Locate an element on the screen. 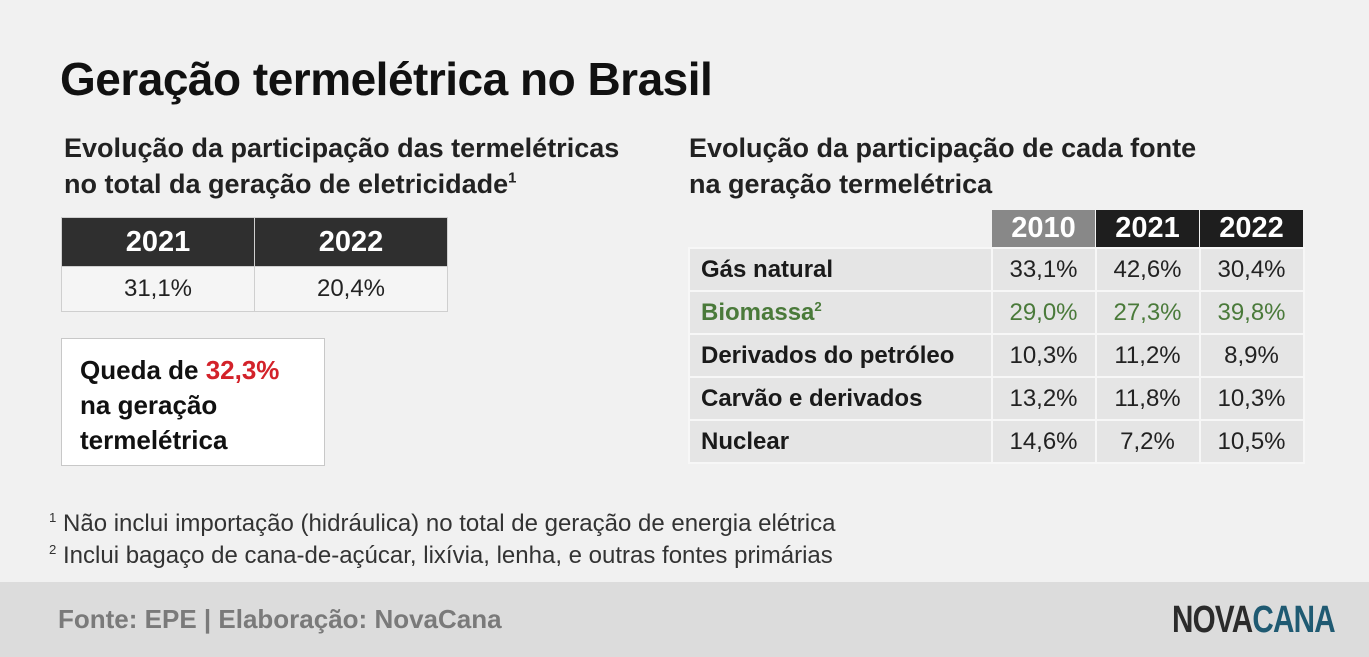 This screenshot has height=657, width=1369. source-row: Derivados do petróleo 10,3% 11,2% 8,9% is located at coordinates (996, 355).